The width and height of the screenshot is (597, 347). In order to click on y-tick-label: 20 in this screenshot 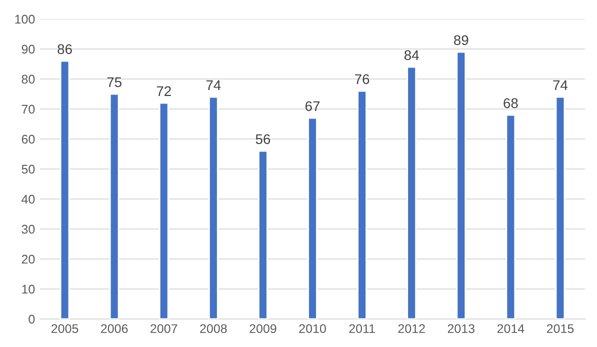, I will do `click(28, 259)`.